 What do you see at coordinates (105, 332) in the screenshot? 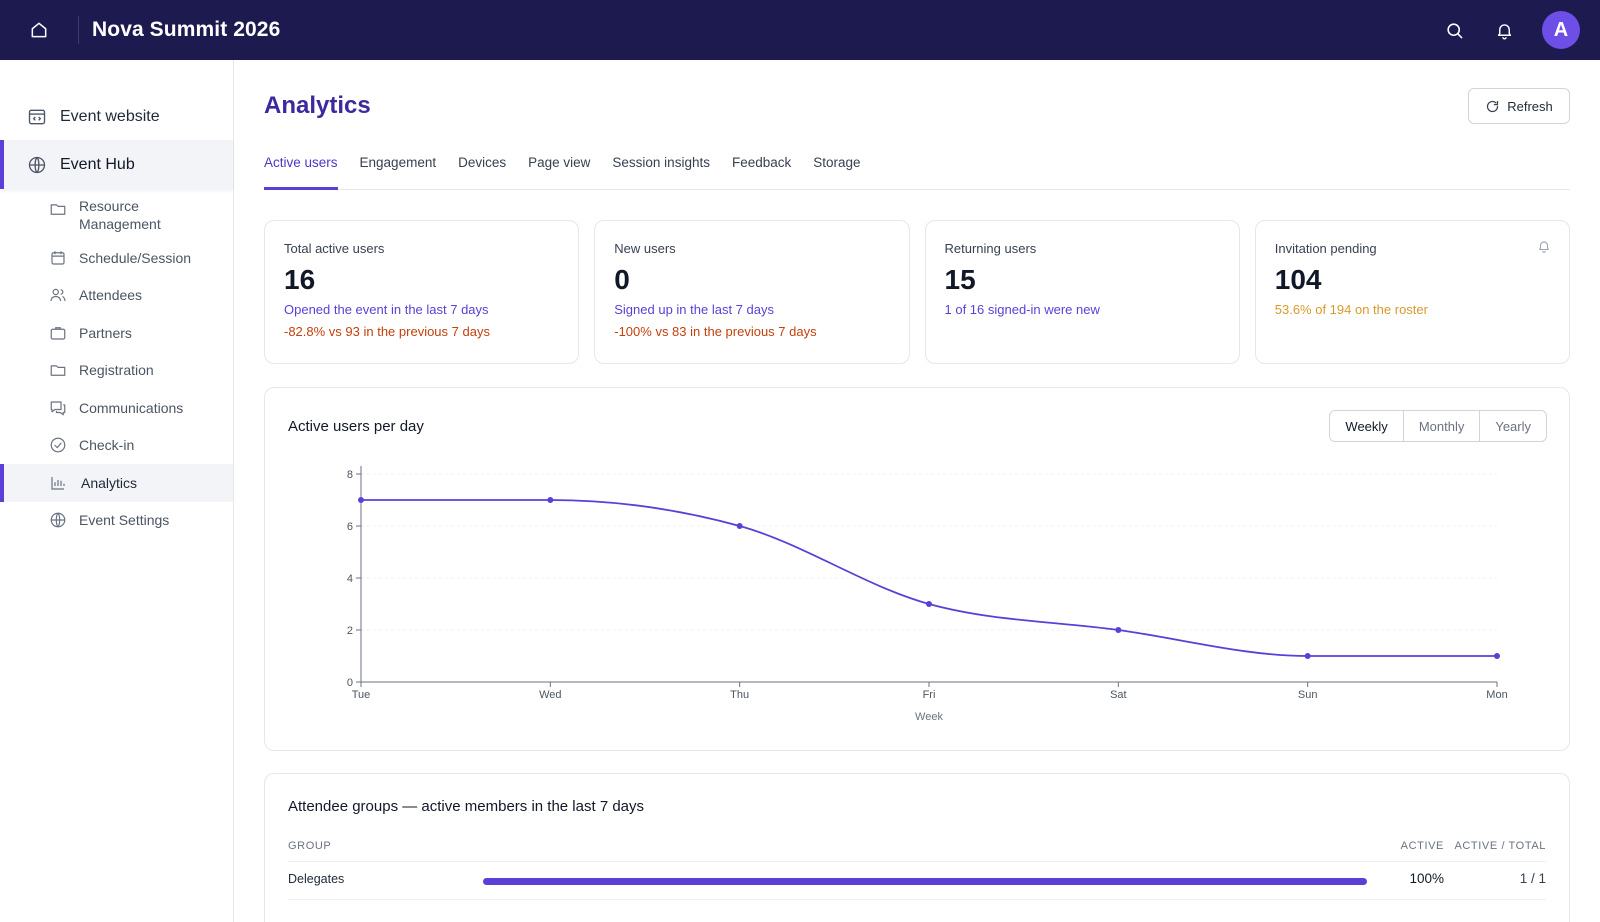
I see `sidebar-item-label: Partners` at bounding box center [105, 332].